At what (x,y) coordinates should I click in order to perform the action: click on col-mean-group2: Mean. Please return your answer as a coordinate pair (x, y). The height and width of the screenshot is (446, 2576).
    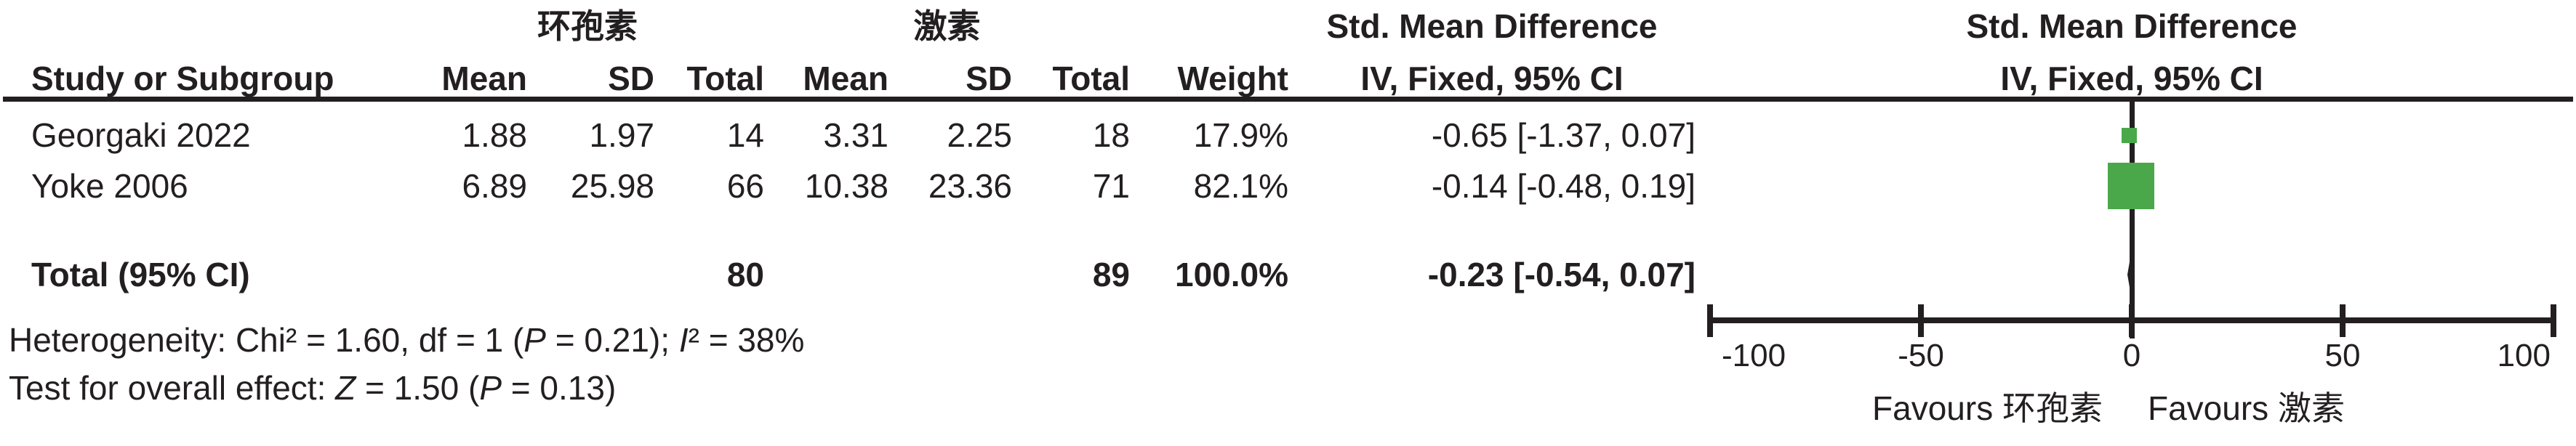
    Looking at the image, I should click on (845, 78).